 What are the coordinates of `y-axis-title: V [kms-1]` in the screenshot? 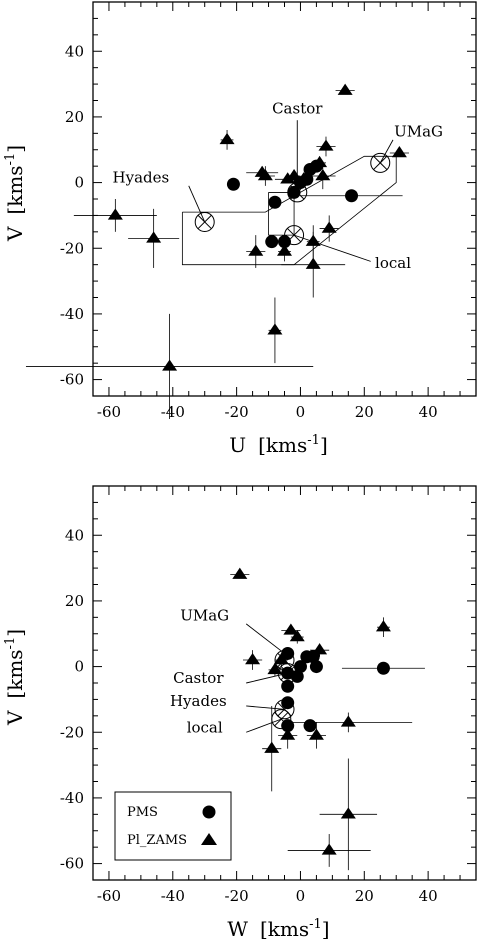 It's located at (15, 677).